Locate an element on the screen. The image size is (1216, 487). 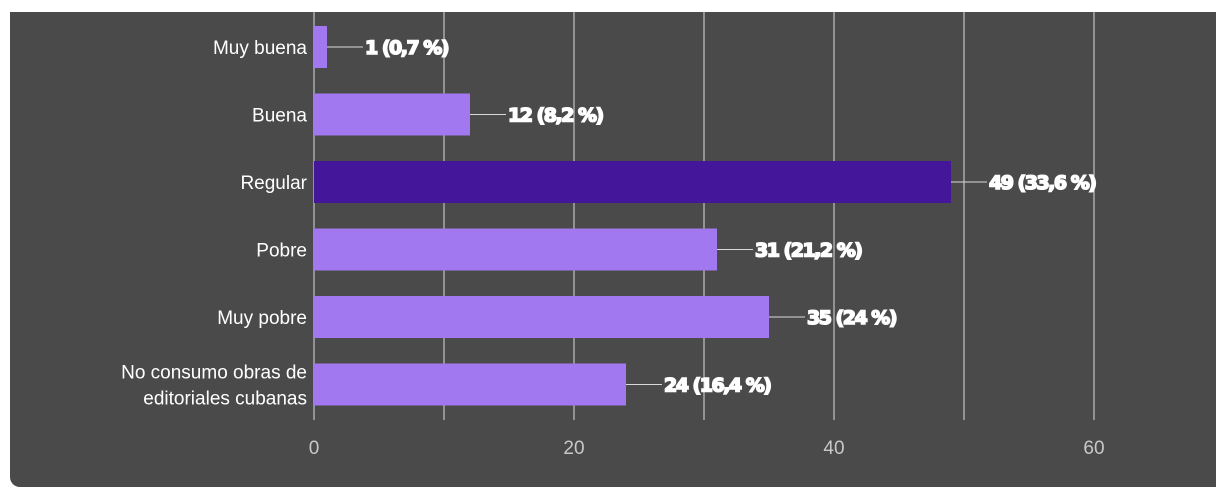
category-label: No consumo obras de is located at coordinates (214, 373).